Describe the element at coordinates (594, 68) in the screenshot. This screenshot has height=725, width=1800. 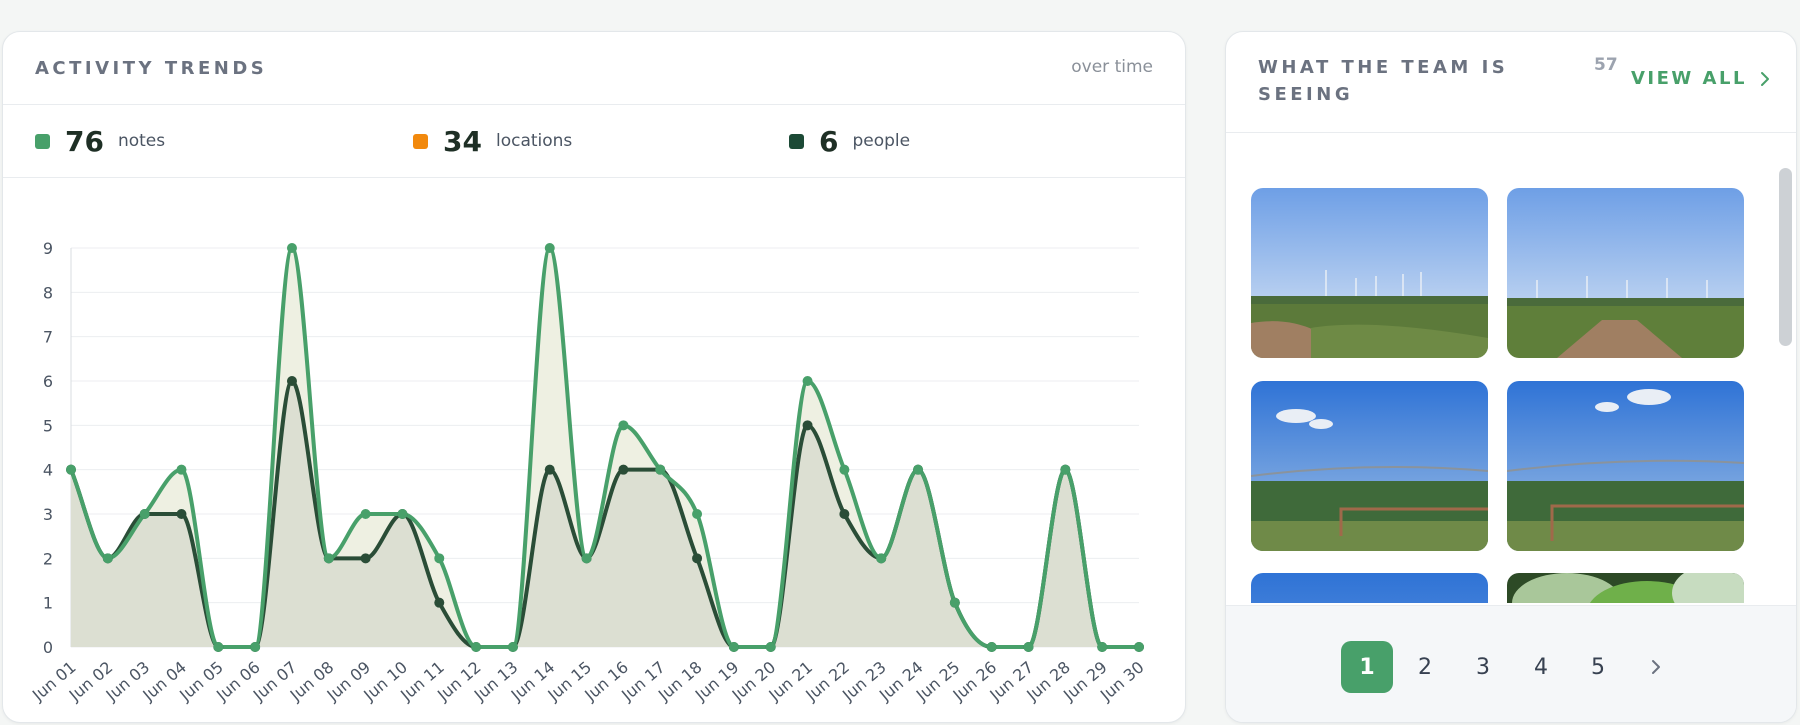
I see `activity-trends-header: ACTIVITY TRENDS over time` at that location.